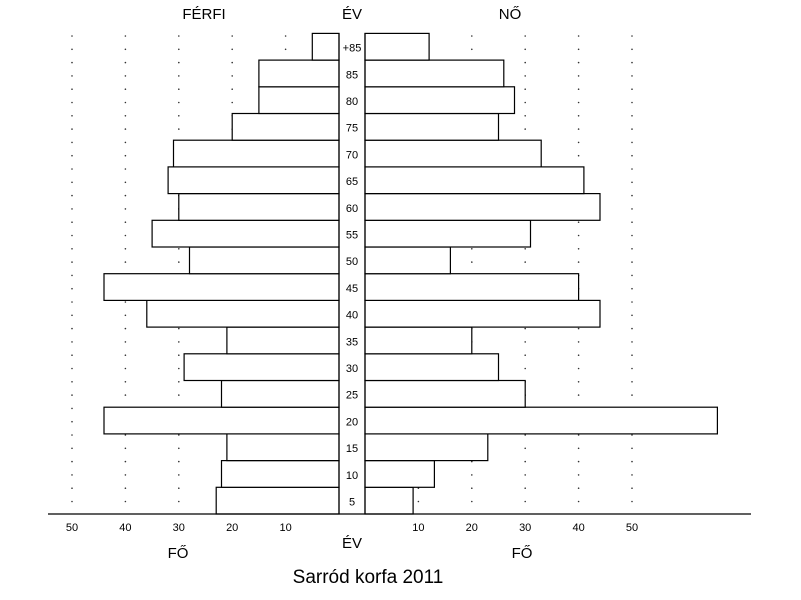  I want to click on age-label: 75, so click(352, 129).